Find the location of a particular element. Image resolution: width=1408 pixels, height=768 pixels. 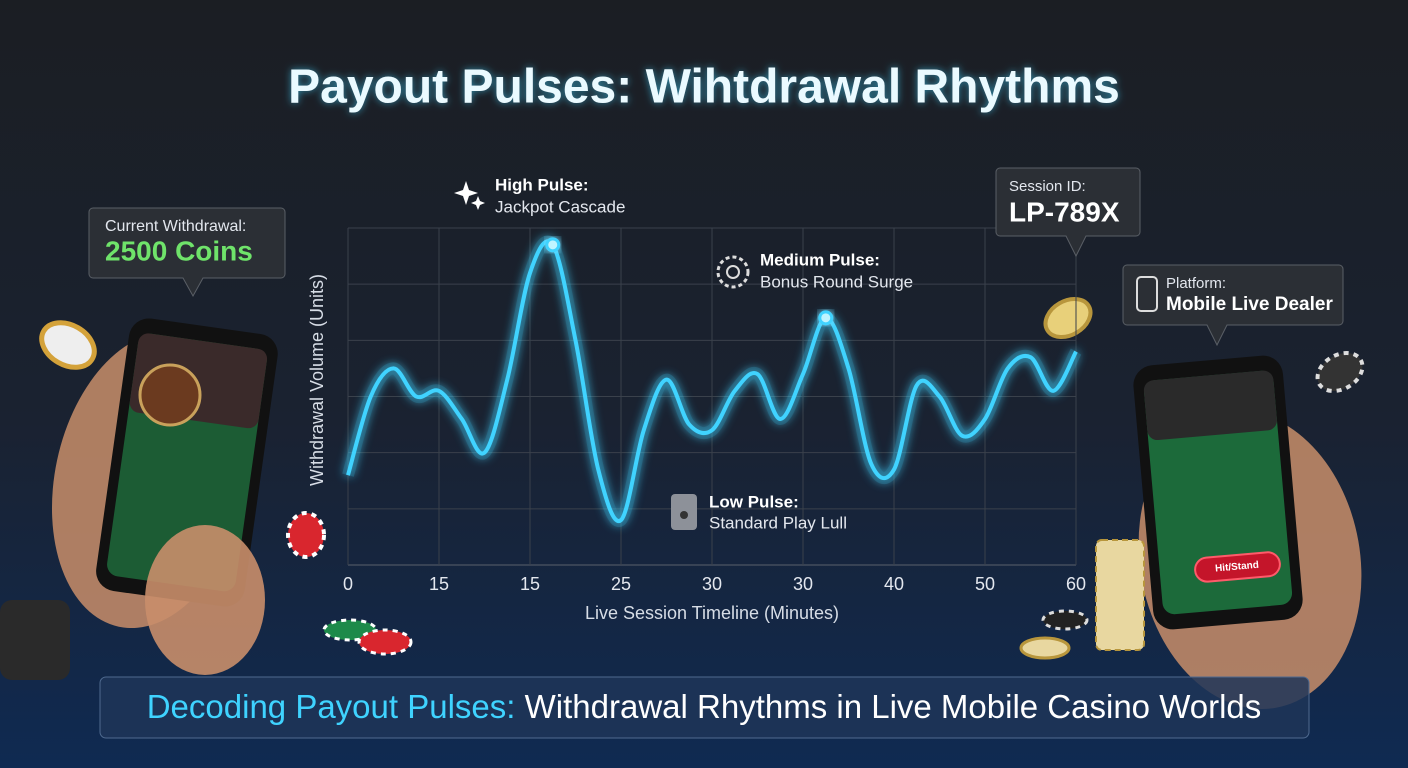

annotation-title: High Pulse: is located at coordinates (542, 184).